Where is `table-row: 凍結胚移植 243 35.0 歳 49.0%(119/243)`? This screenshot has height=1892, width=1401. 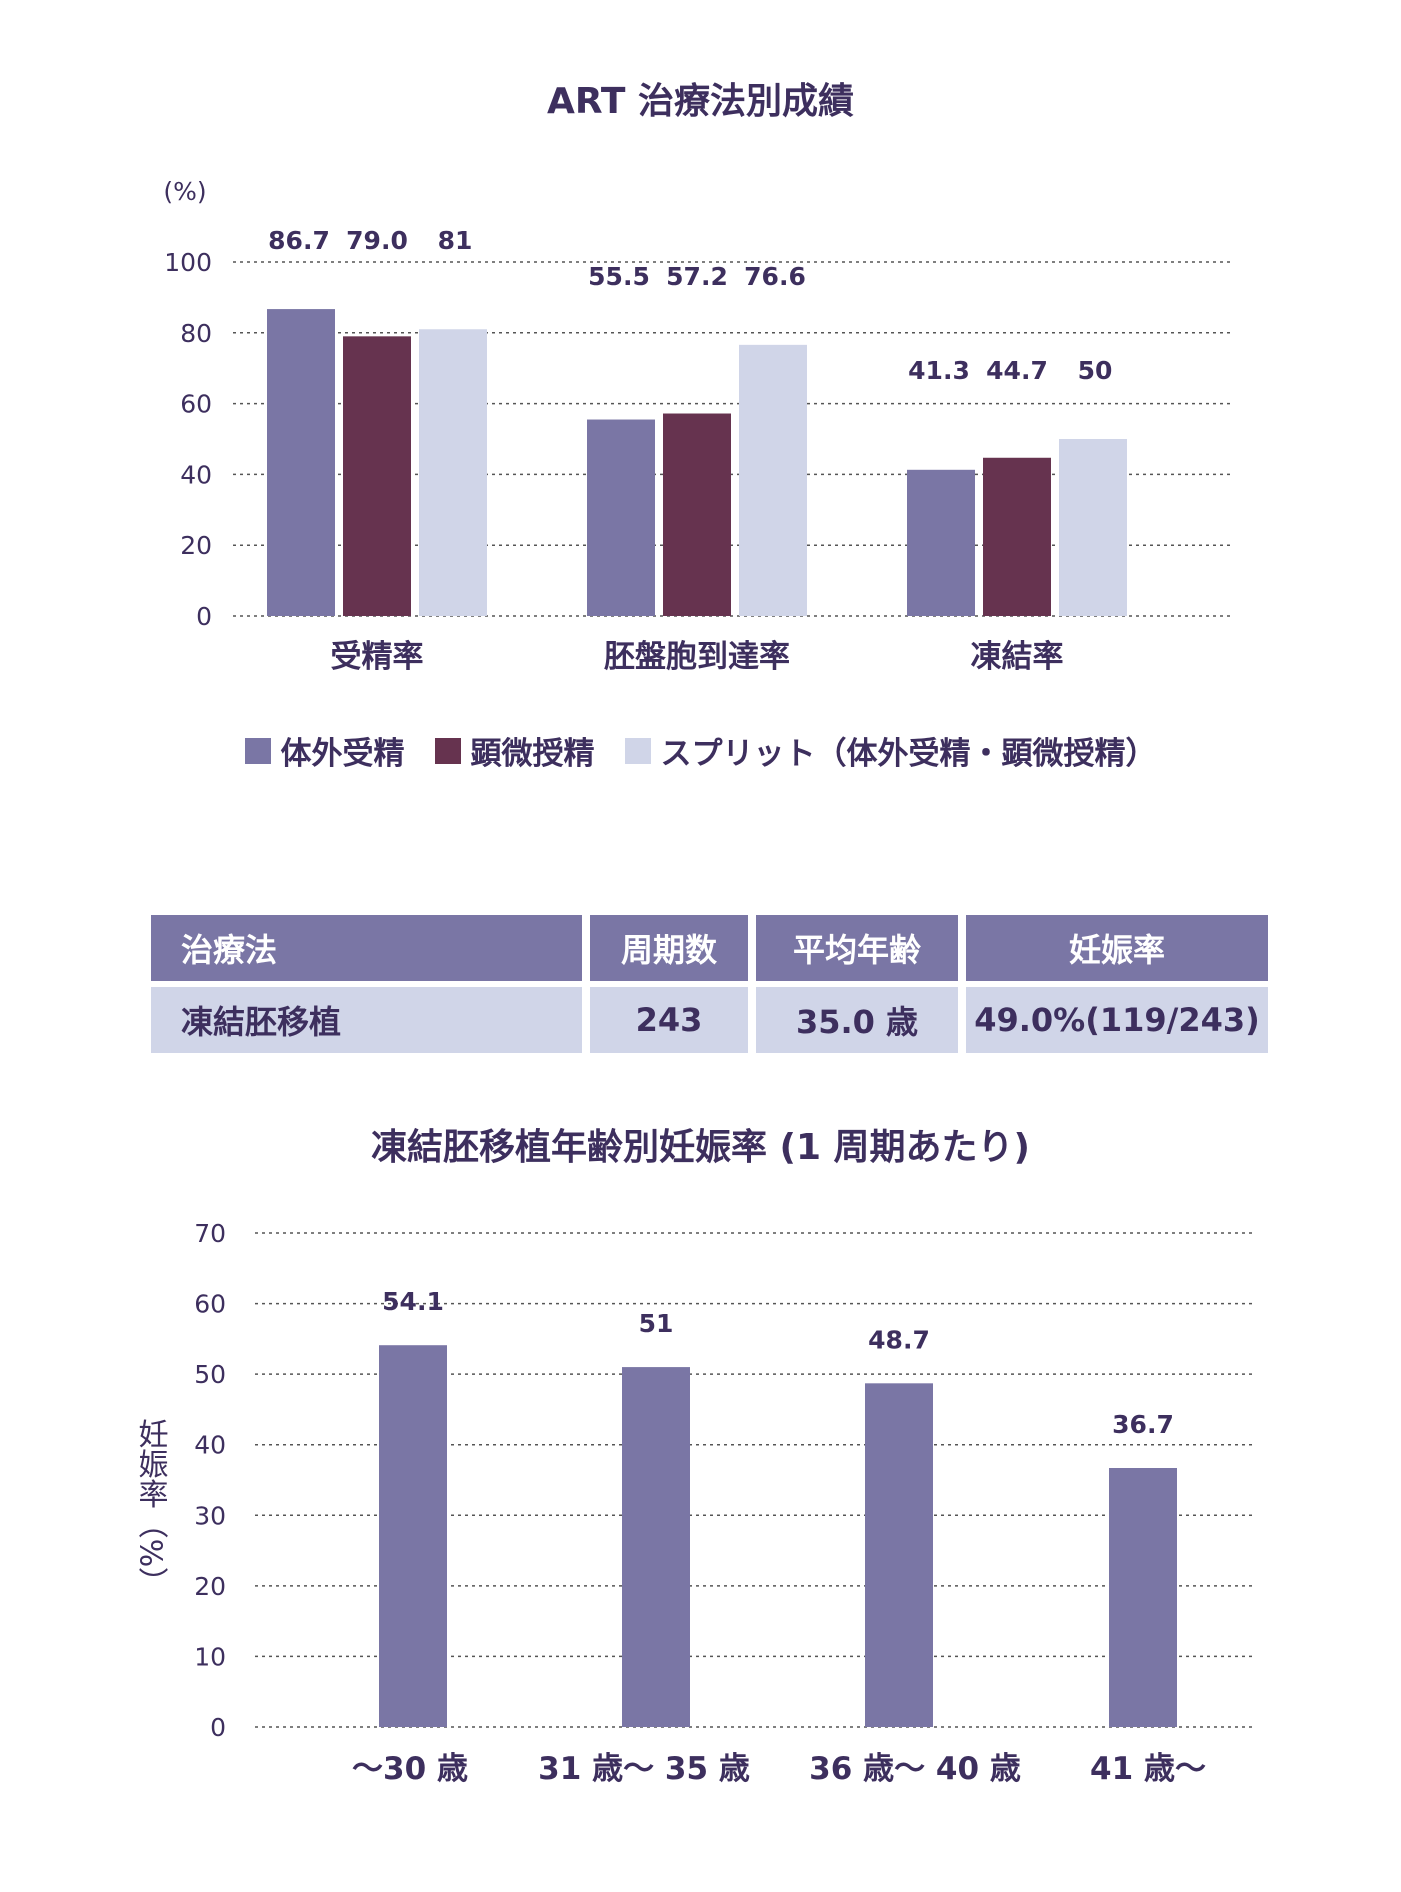
table-row: 凍結胚移植 243 35.0 歳 49.0%(119/243) is located at coordinates (709, 1020).